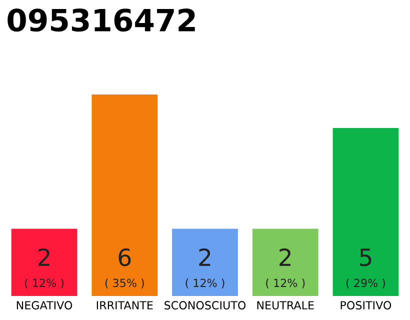 The image size is (410, 320). Describe the element at coordinates (366, 305) in the screenshot. I see `x-tick-label: POSITIVO` at that location.